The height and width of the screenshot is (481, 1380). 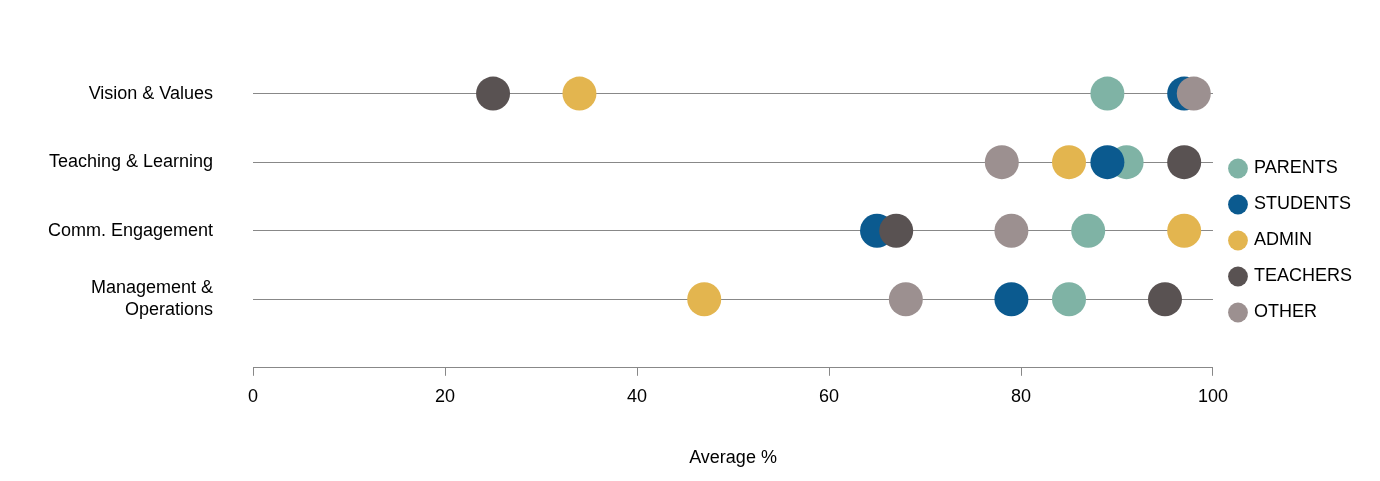 What do you see at coordinates (1021, 395) in the screenshot?
I see `x-tick-label: 80` at bounding box center [1021, 395].